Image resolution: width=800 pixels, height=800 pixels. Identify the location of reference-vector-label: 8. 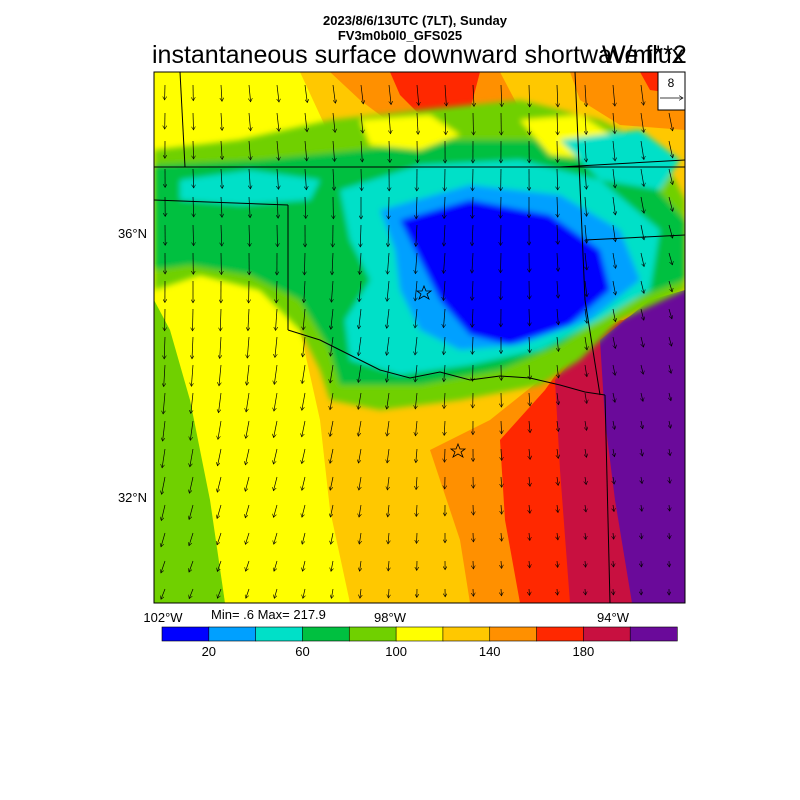
(671, 83).